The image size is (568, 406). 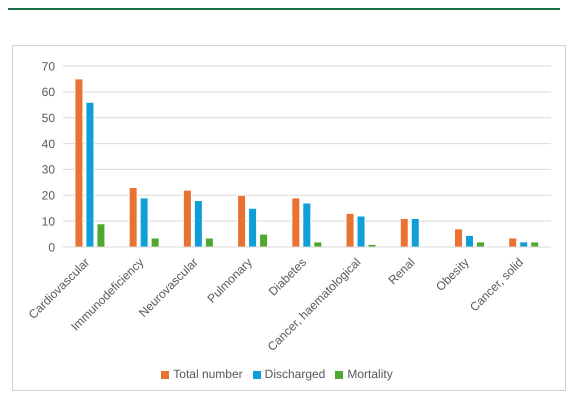 I want to click on legend-label: Total number, so click(x=208, y=374).